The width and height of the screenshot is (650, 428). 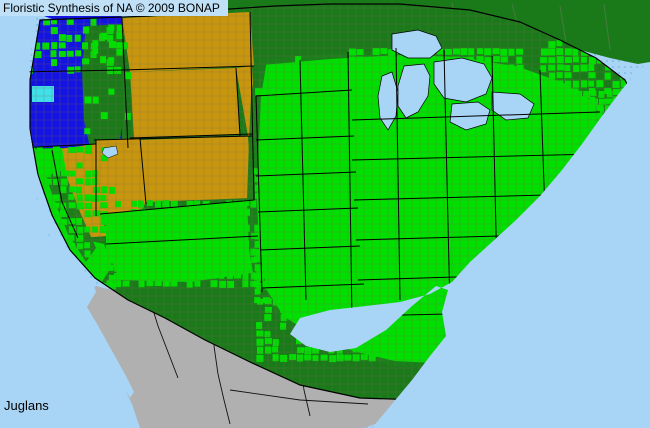 I want to click on great-salt-lake, so click(x=110, y=152).